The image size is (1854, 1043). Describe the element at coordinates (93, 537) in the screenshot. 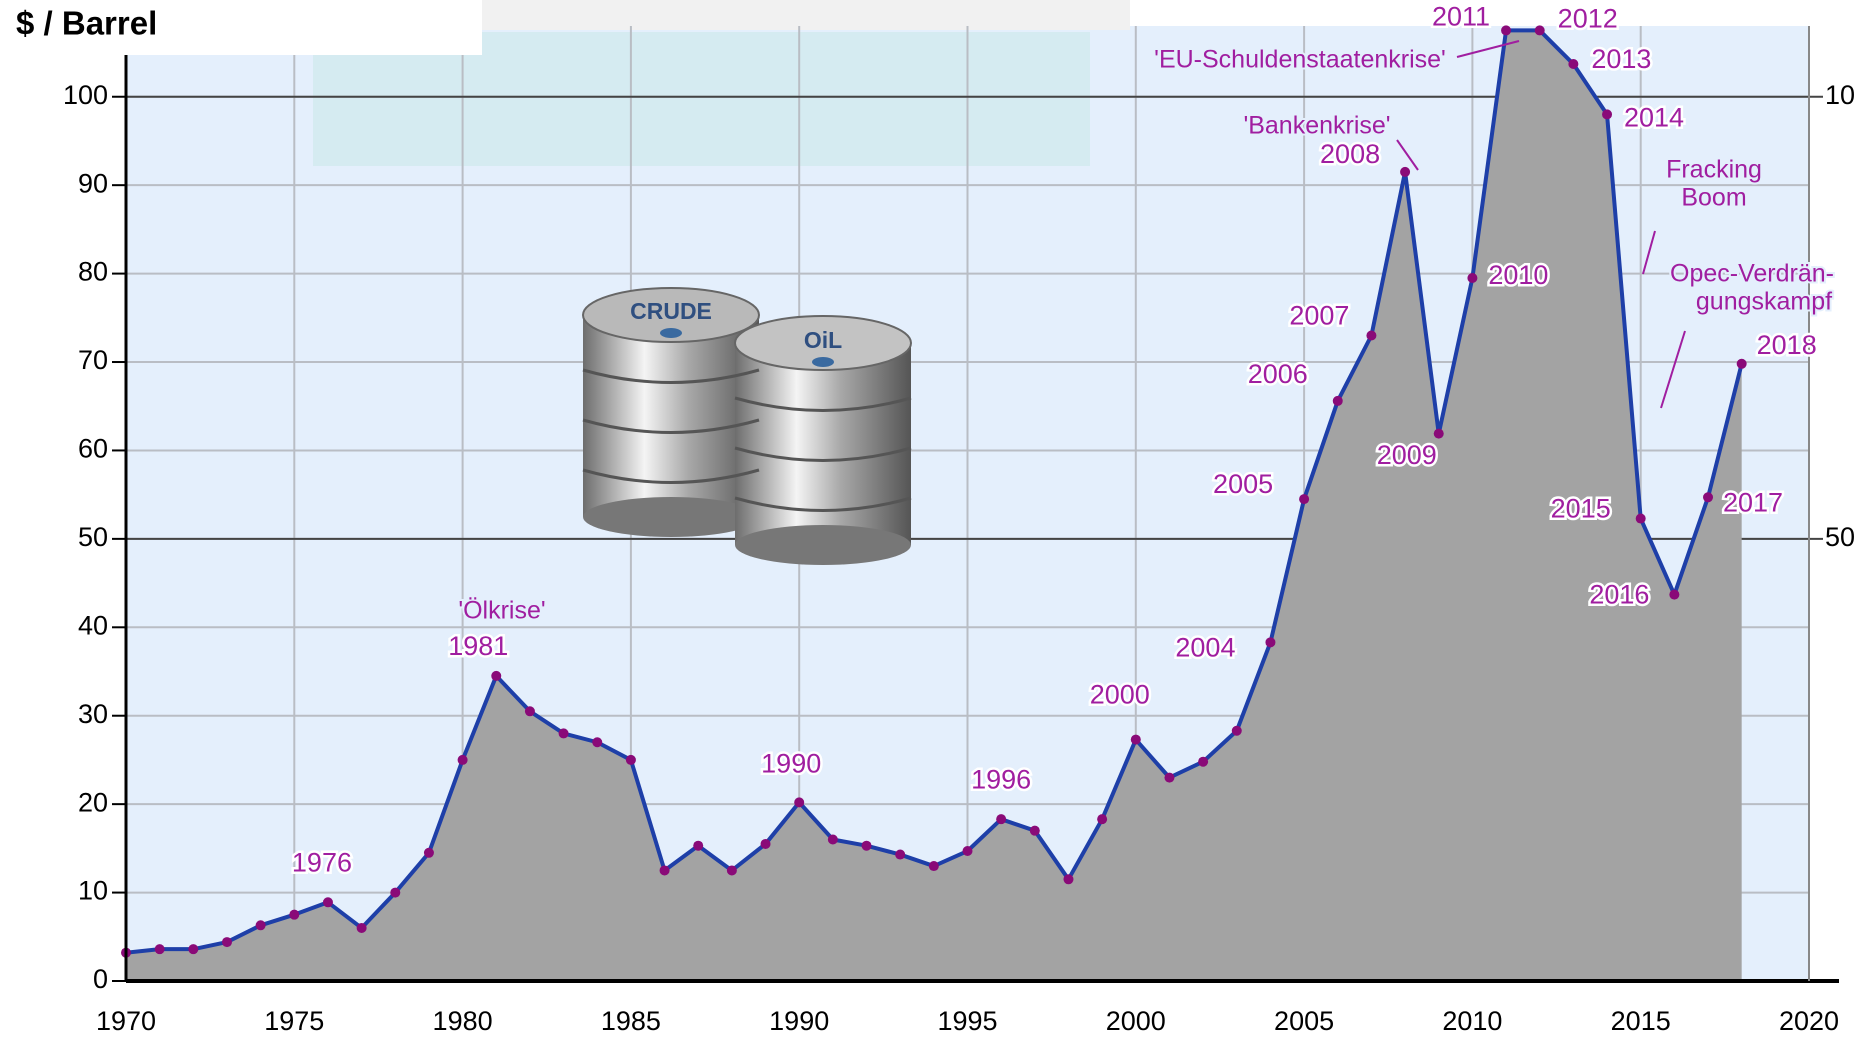

I see `y-tick-label: 50` at that location.